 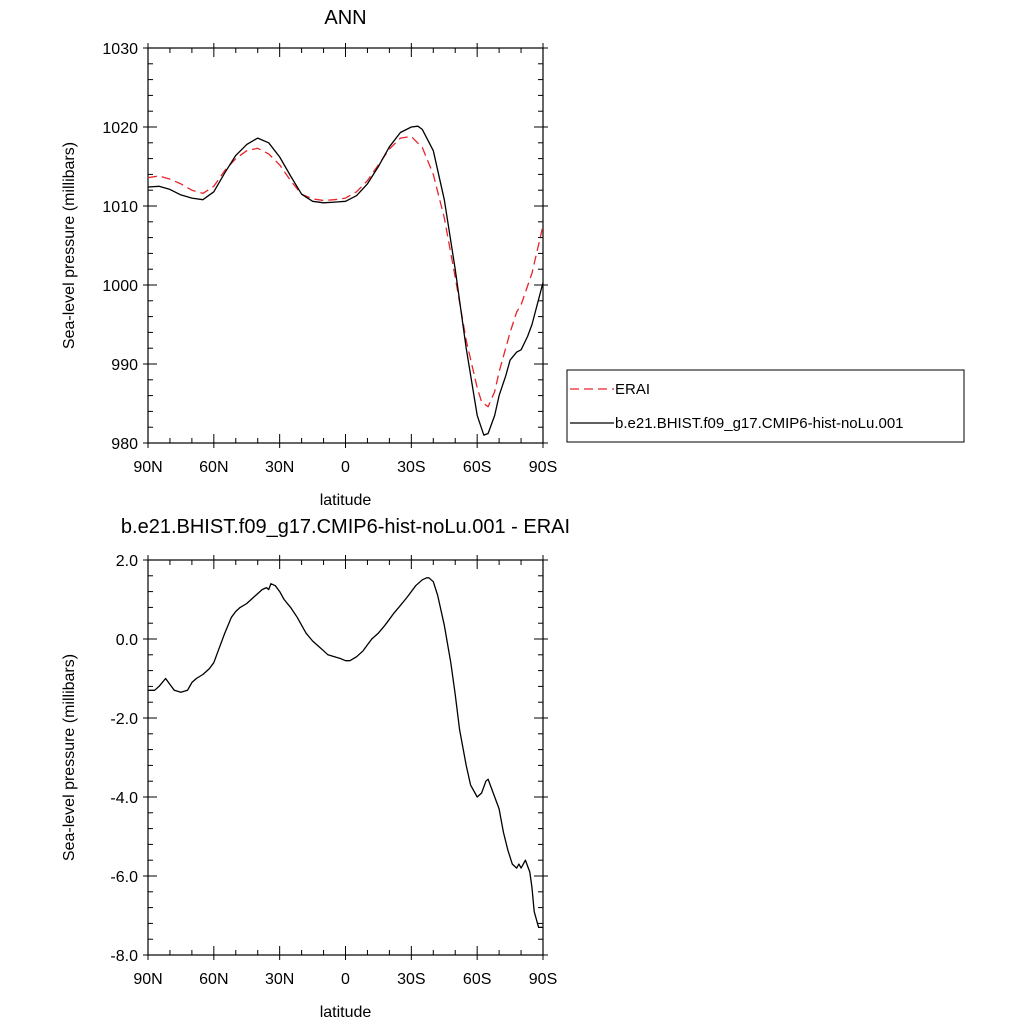 What do you see at coordinates (120, 207) in the screenshot?
I see `y-tick-label: 1010` at bounding box center [120, 207].